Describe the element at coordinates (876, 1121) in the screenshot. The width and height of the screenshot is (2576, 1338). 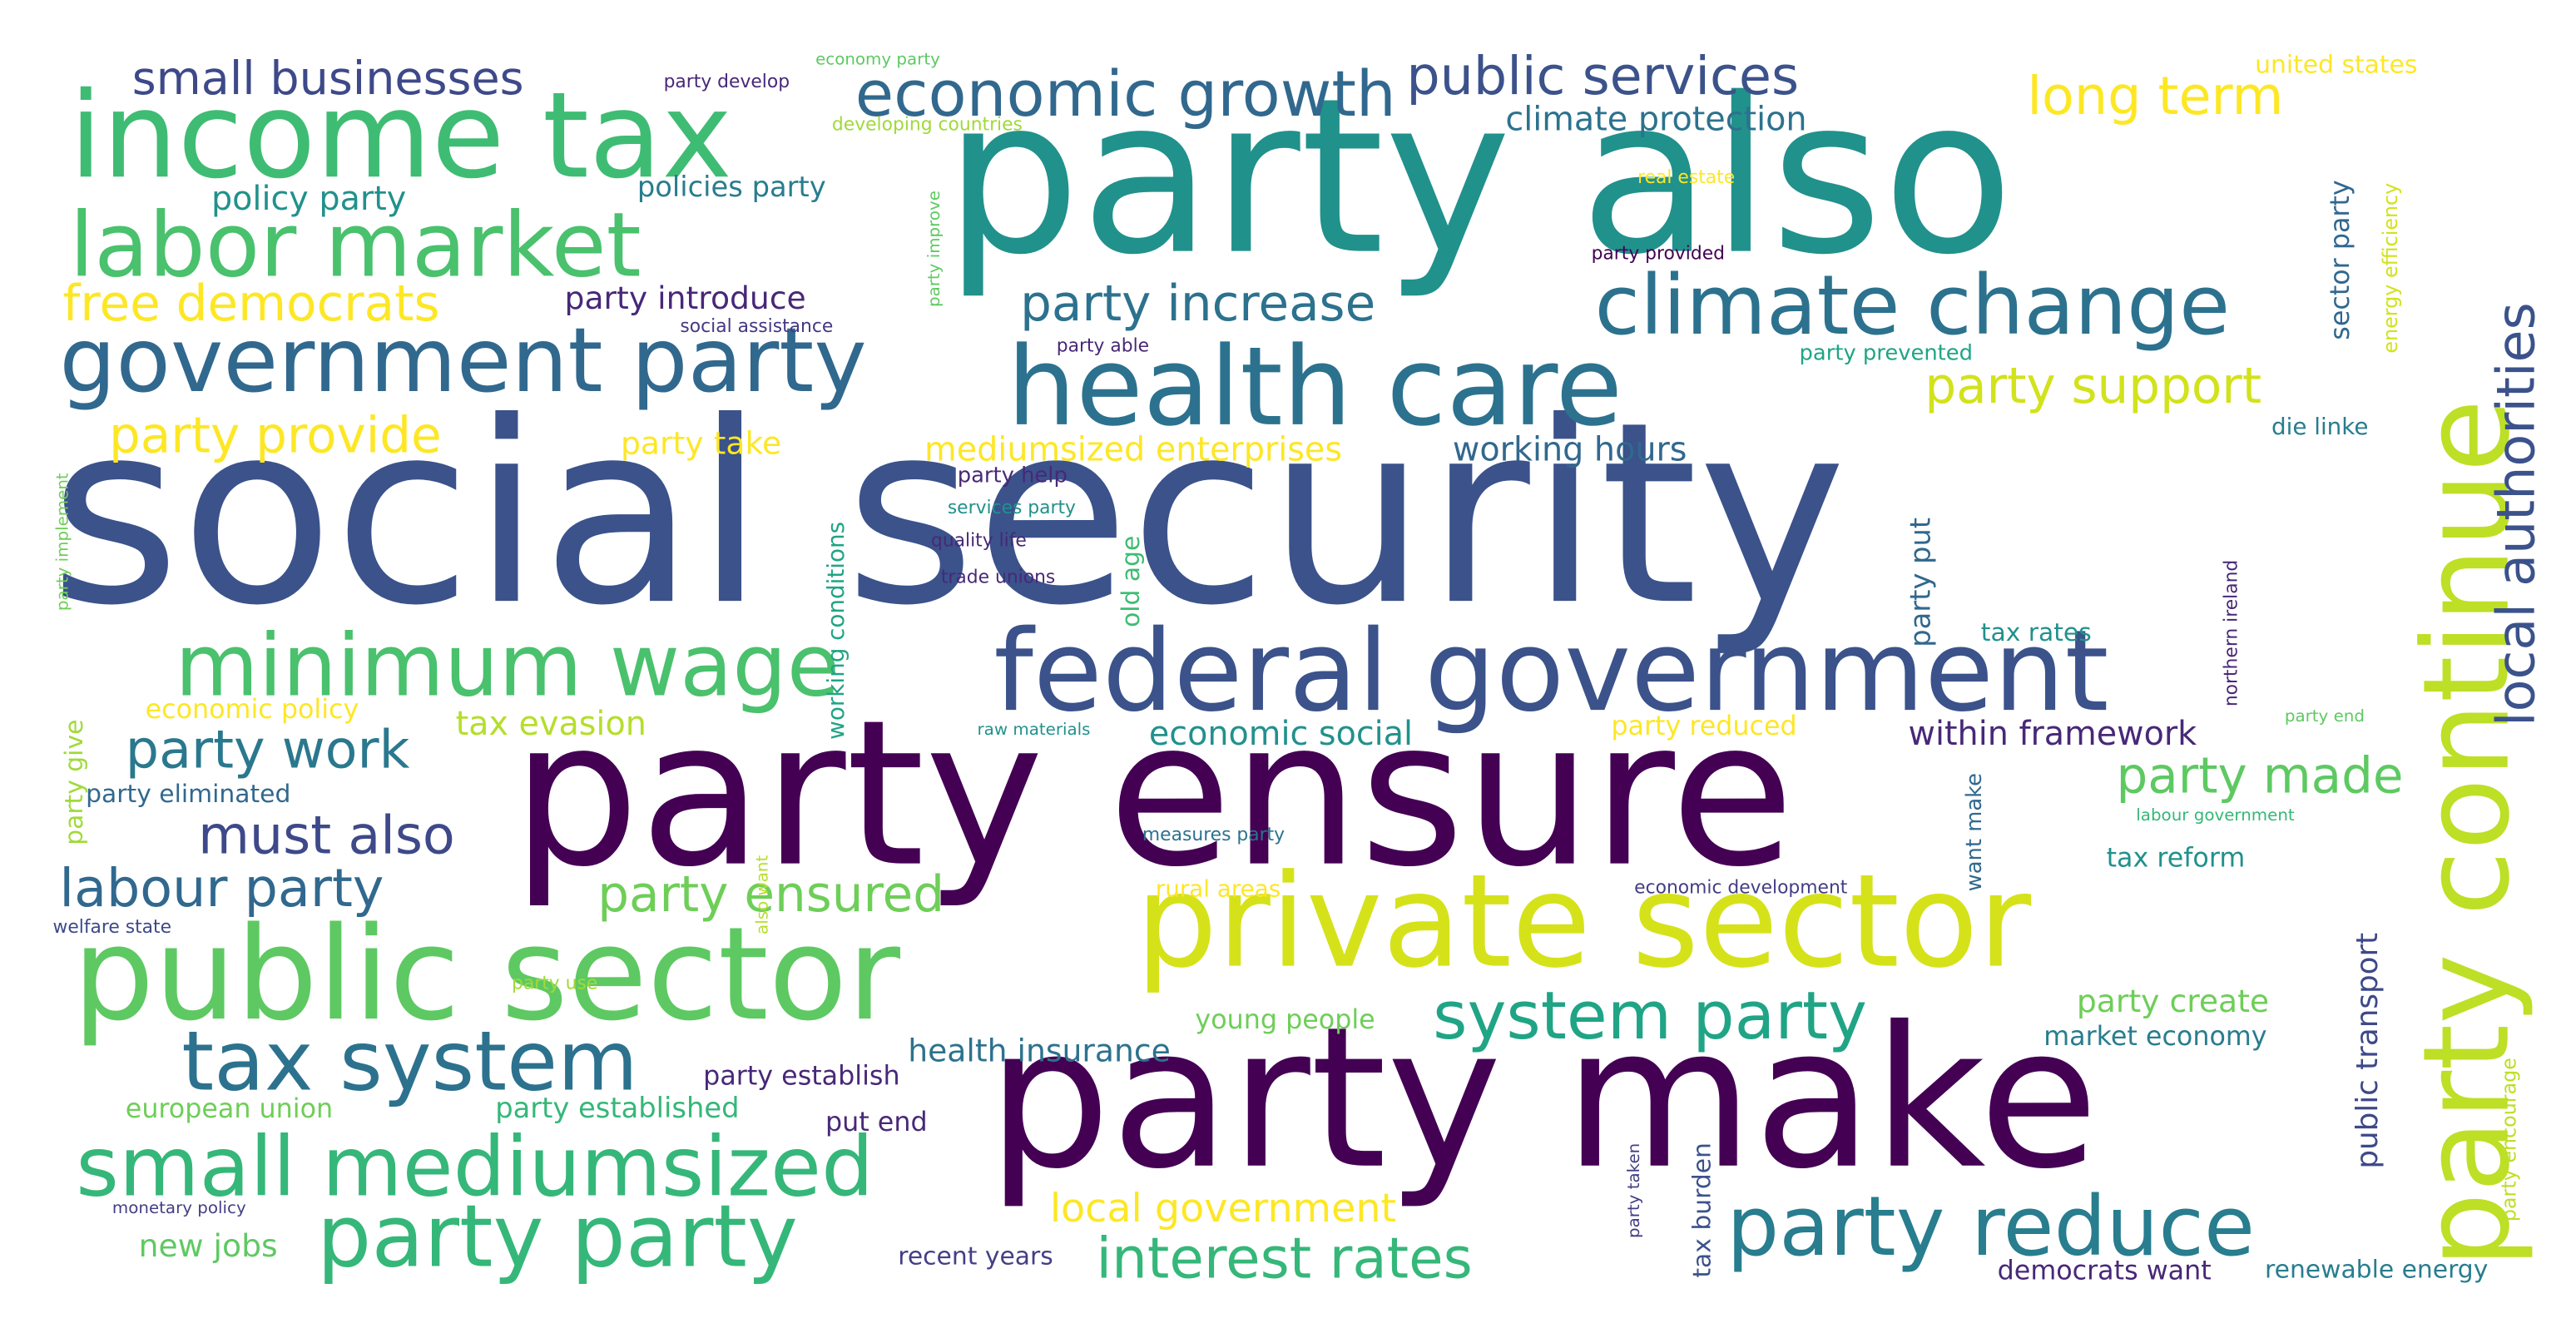
I see `word: put end` at that location.